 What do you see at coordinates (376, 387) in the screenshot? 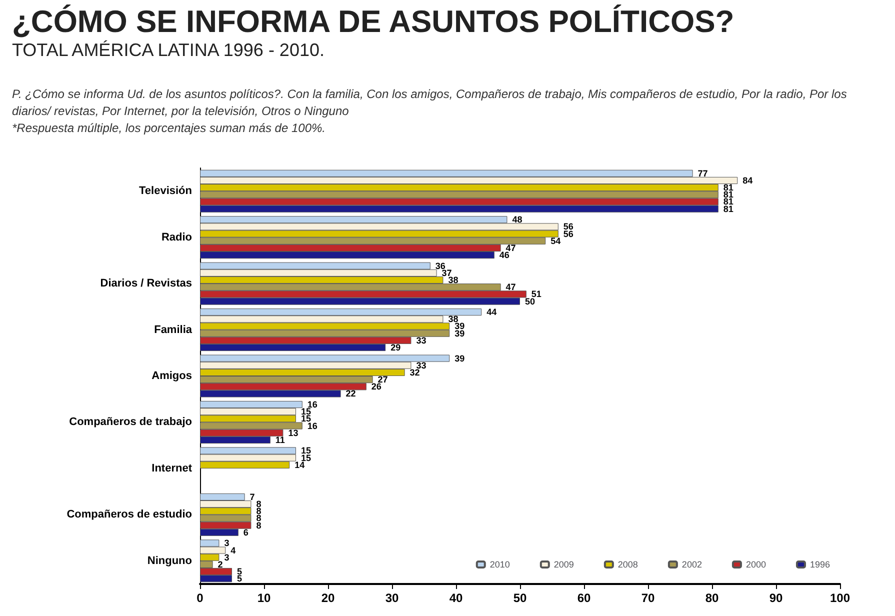
I see `data-label: 26` at bounding box center [376, 387].